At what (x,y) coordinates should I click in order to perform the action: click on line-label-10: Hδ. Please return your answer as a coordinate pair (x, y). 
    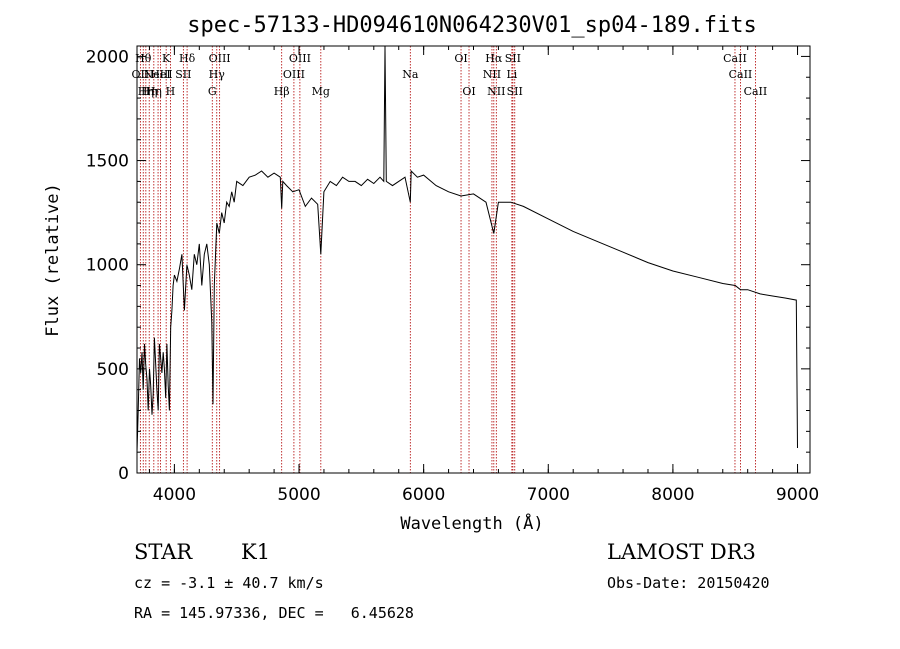
    Looking at the image, I should click on (187, 58).